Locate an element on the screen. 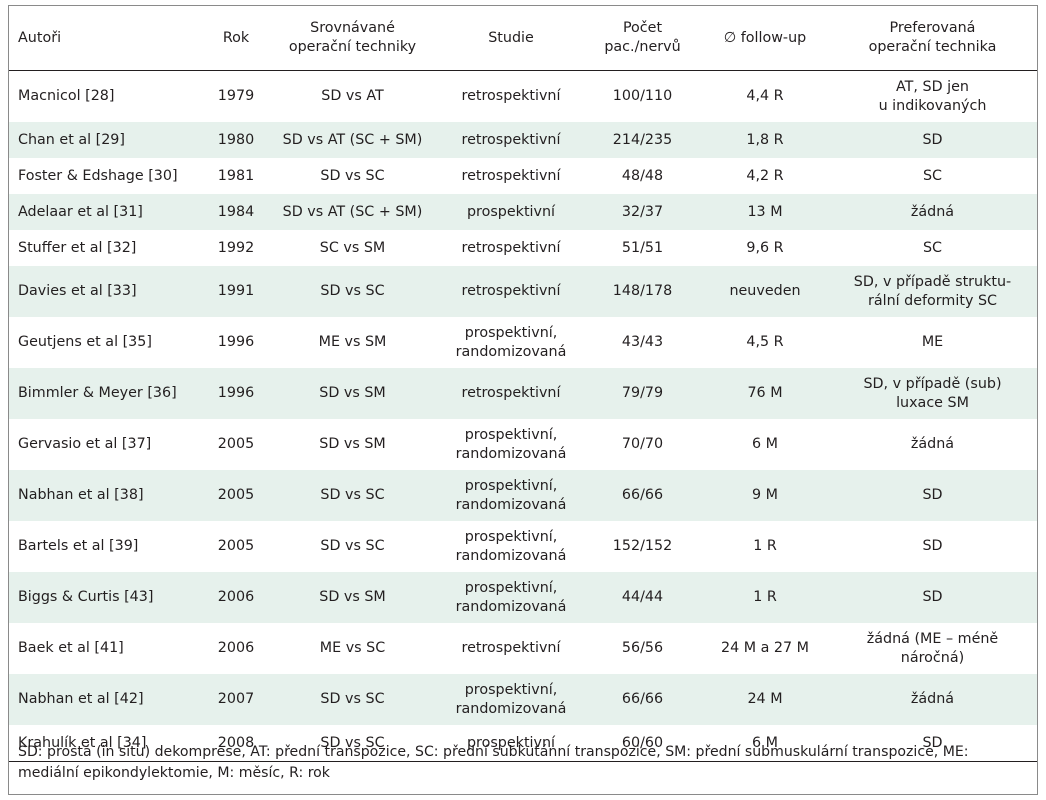 This screenshot has height=800, width=1046. cell-count: 152/152 is located at coordinates (642, 546).